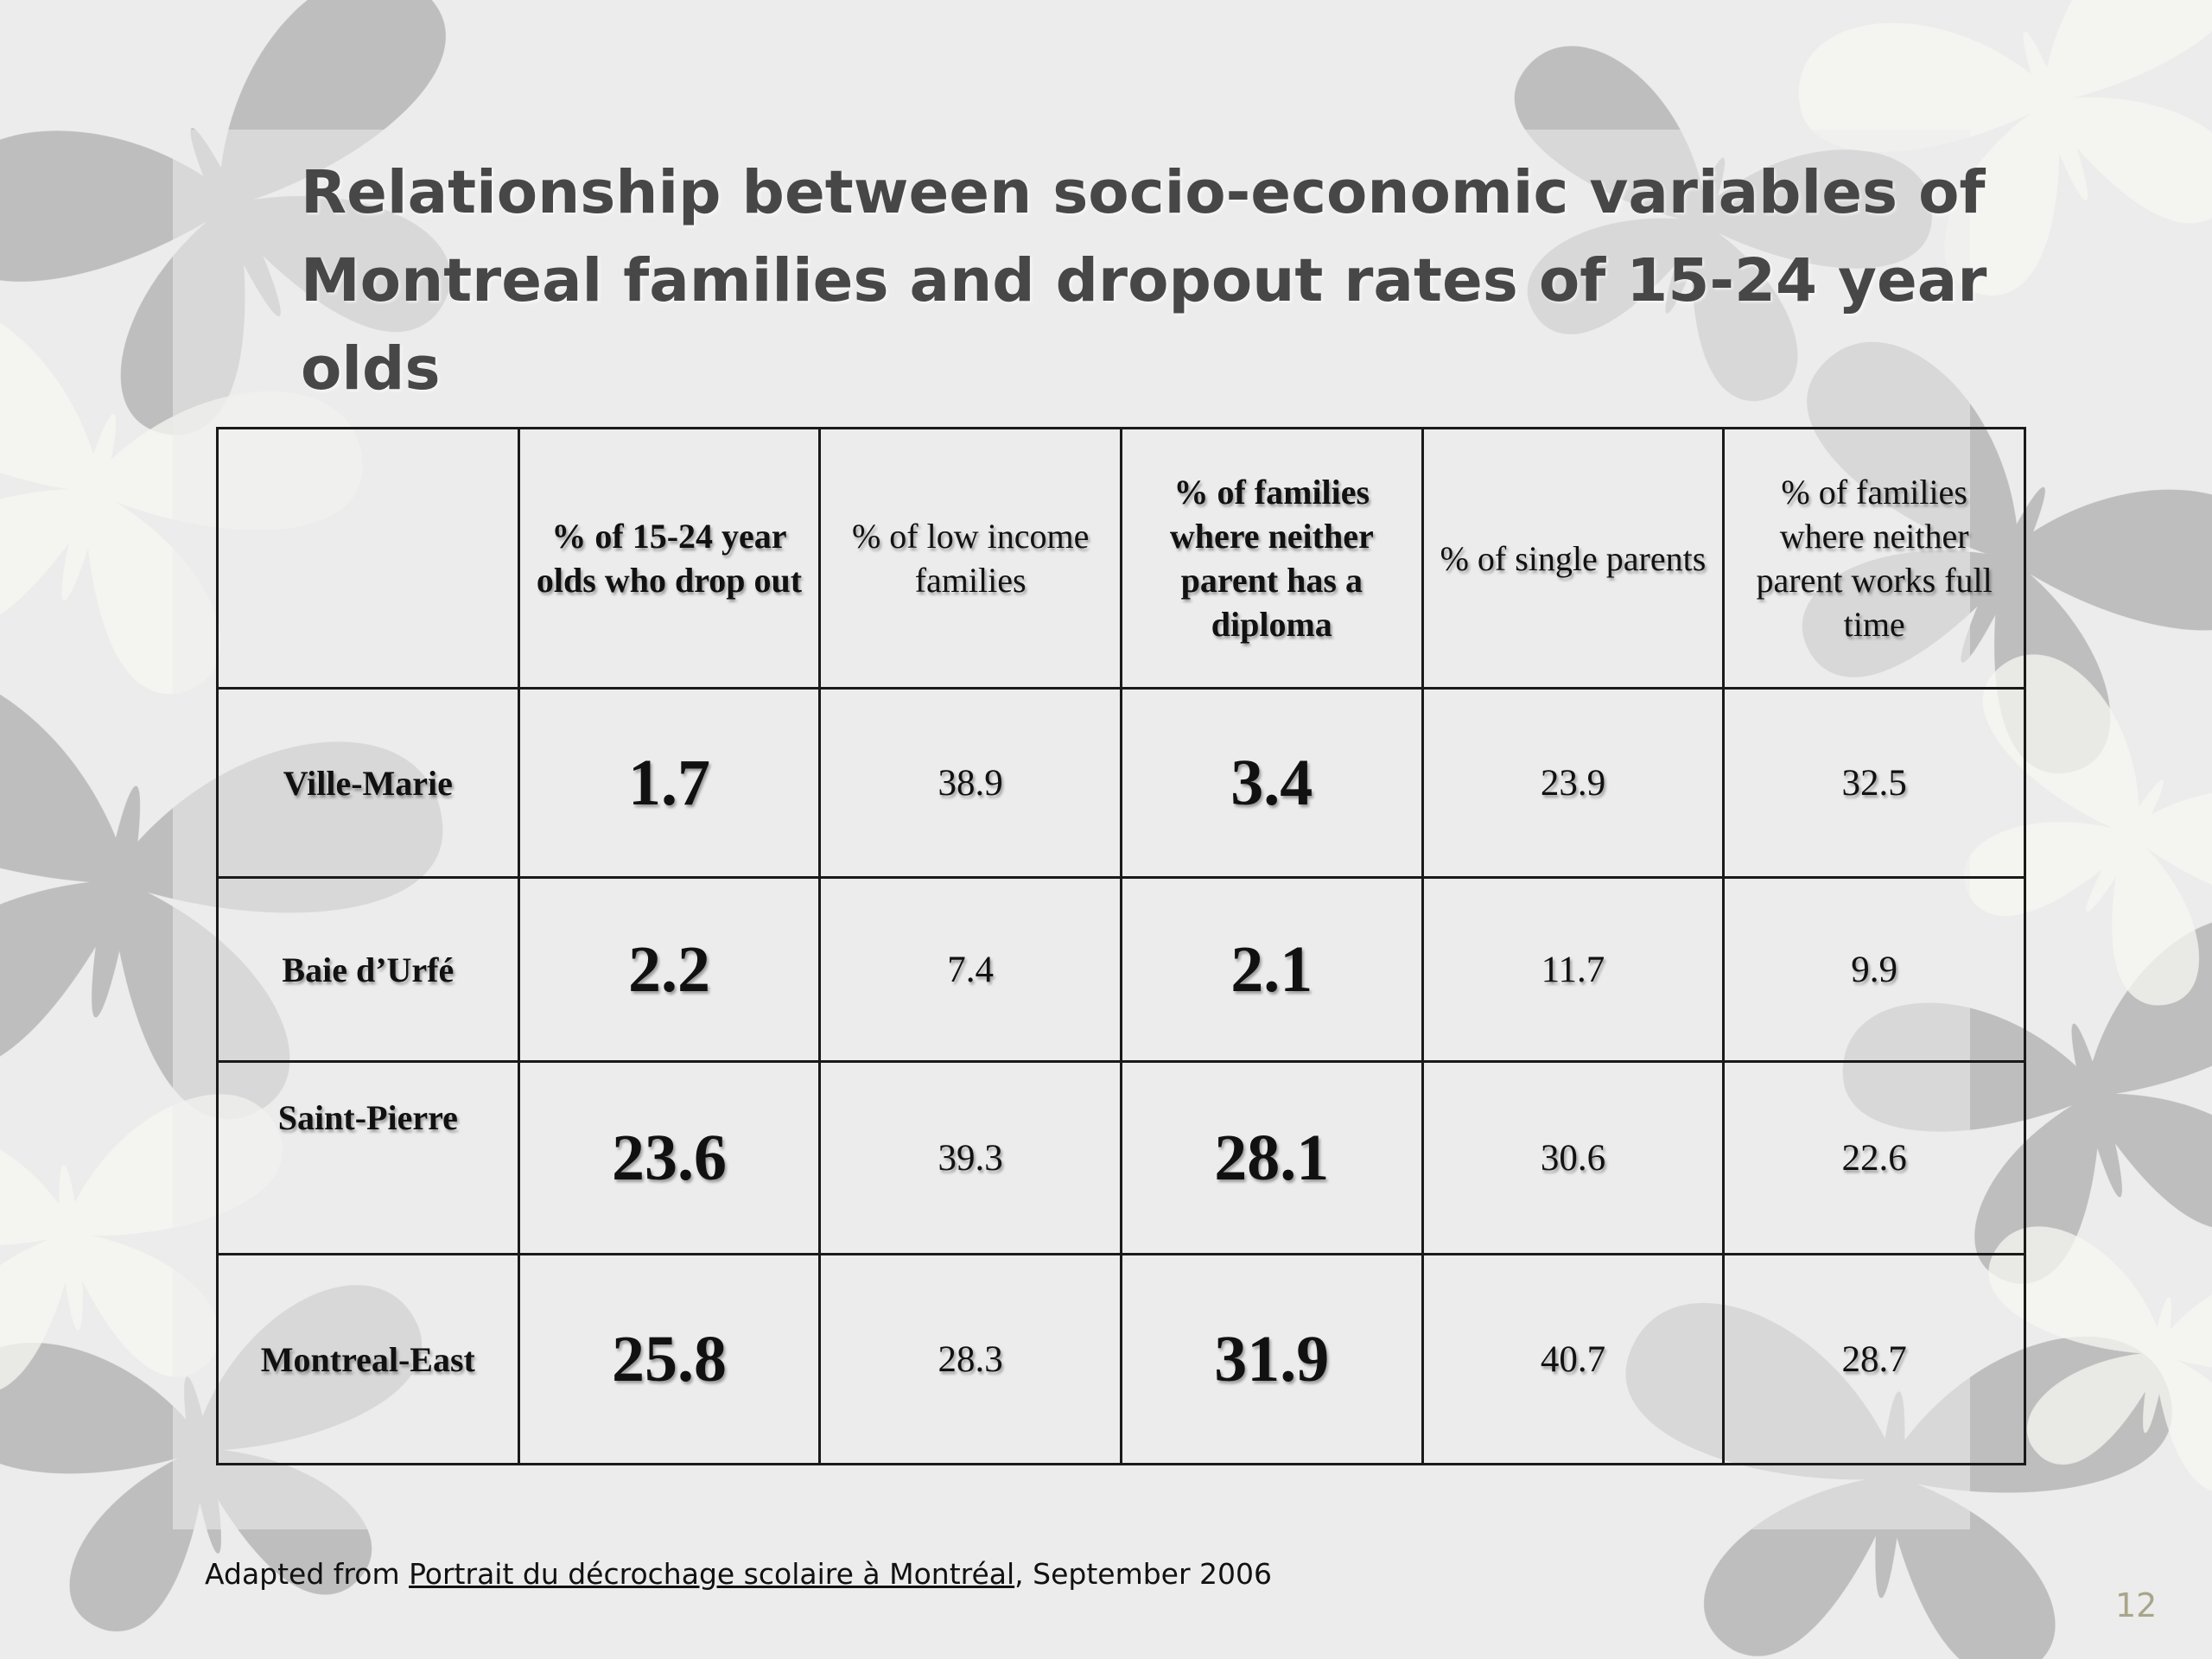 This screenshot has width=2212, height=1659. I want to click on row-label: Saint-Pierre, so click(368, 1157).